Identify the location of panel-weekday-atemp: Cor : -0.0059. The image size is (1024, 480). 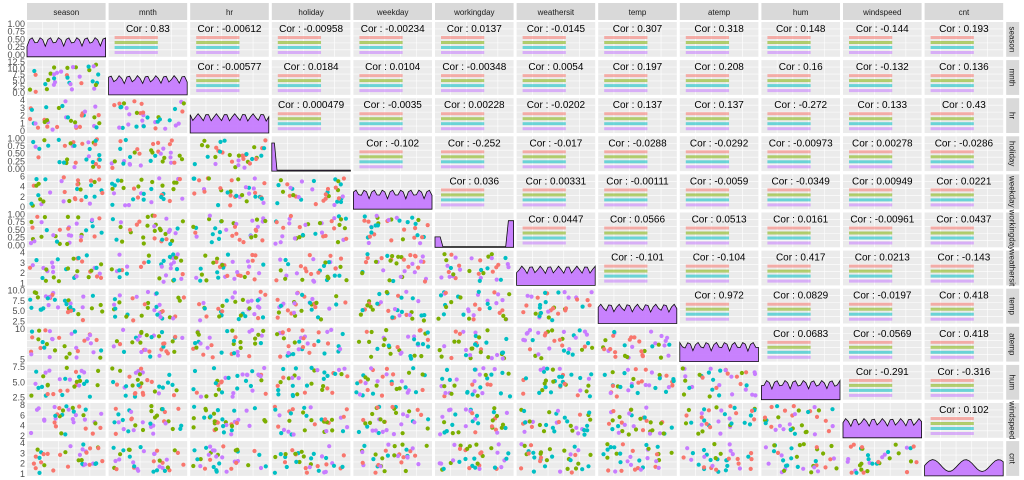
(719, 192).